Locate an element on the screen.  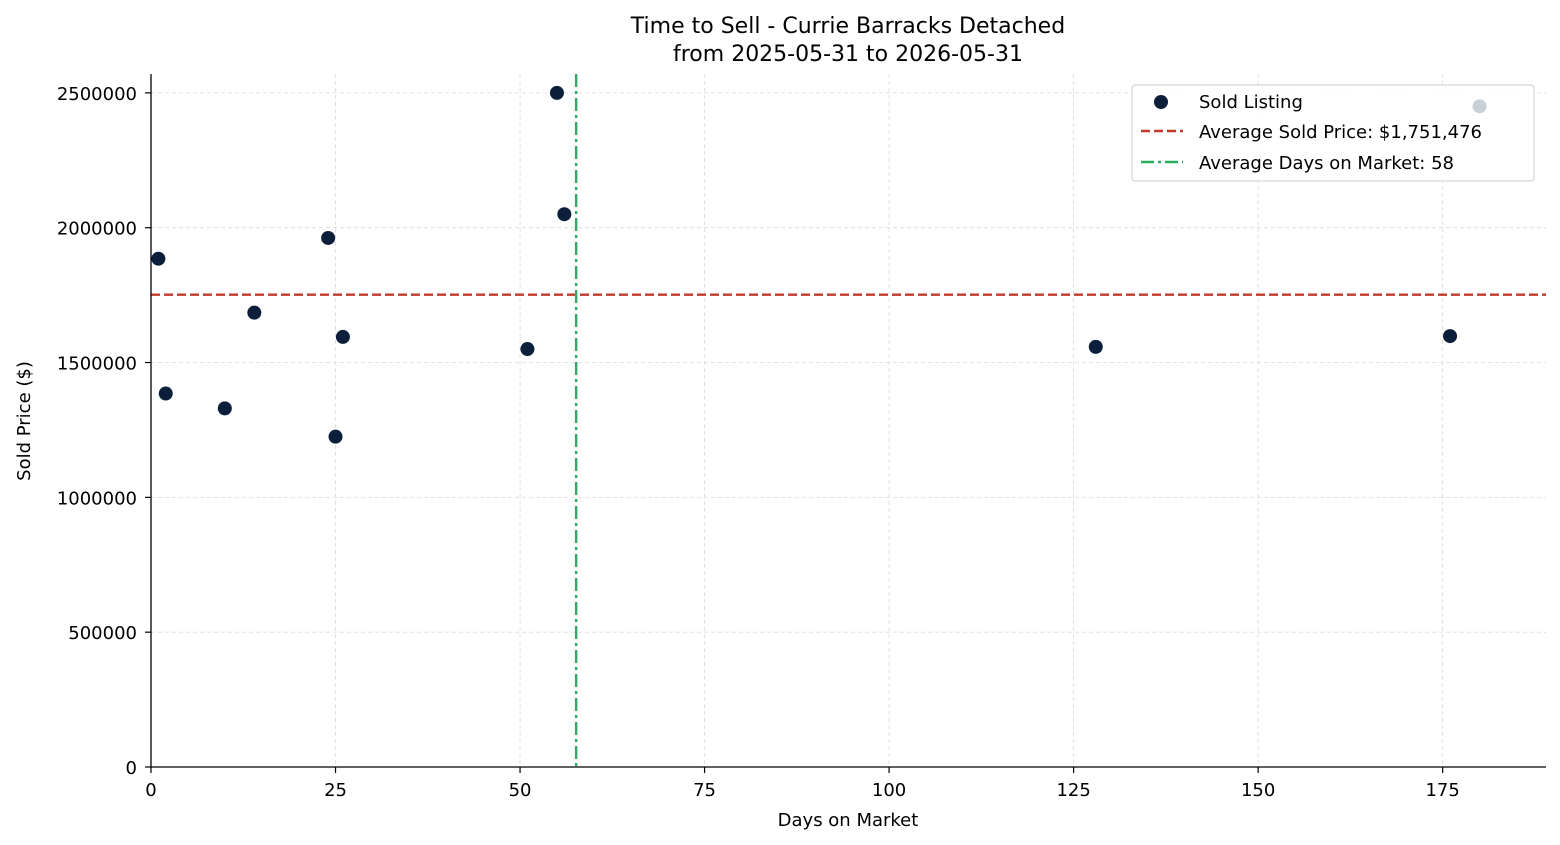
x-tick-label: 0 is located at coordinates (150, 790).